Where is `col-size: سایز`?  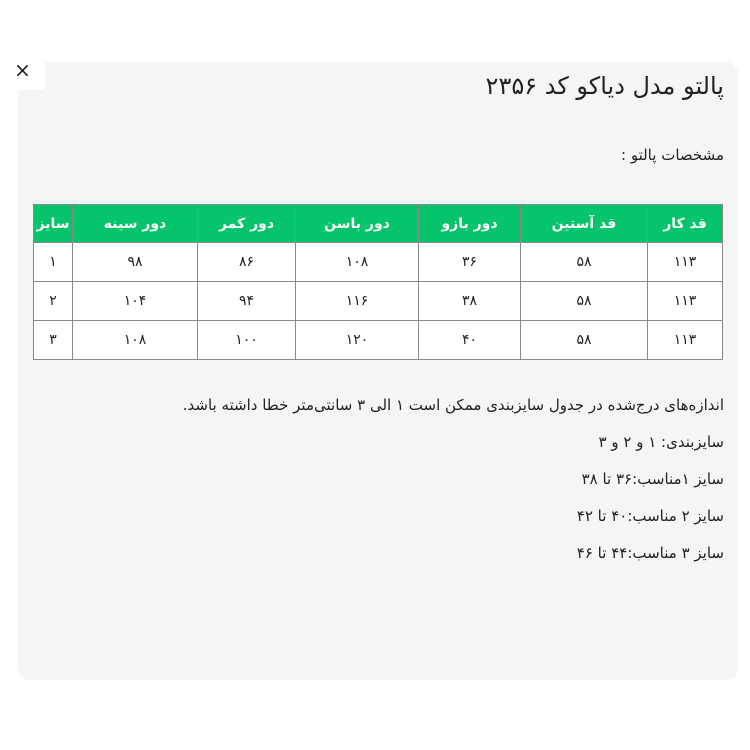 col-size: سایز is located at coordinates (53, 223).